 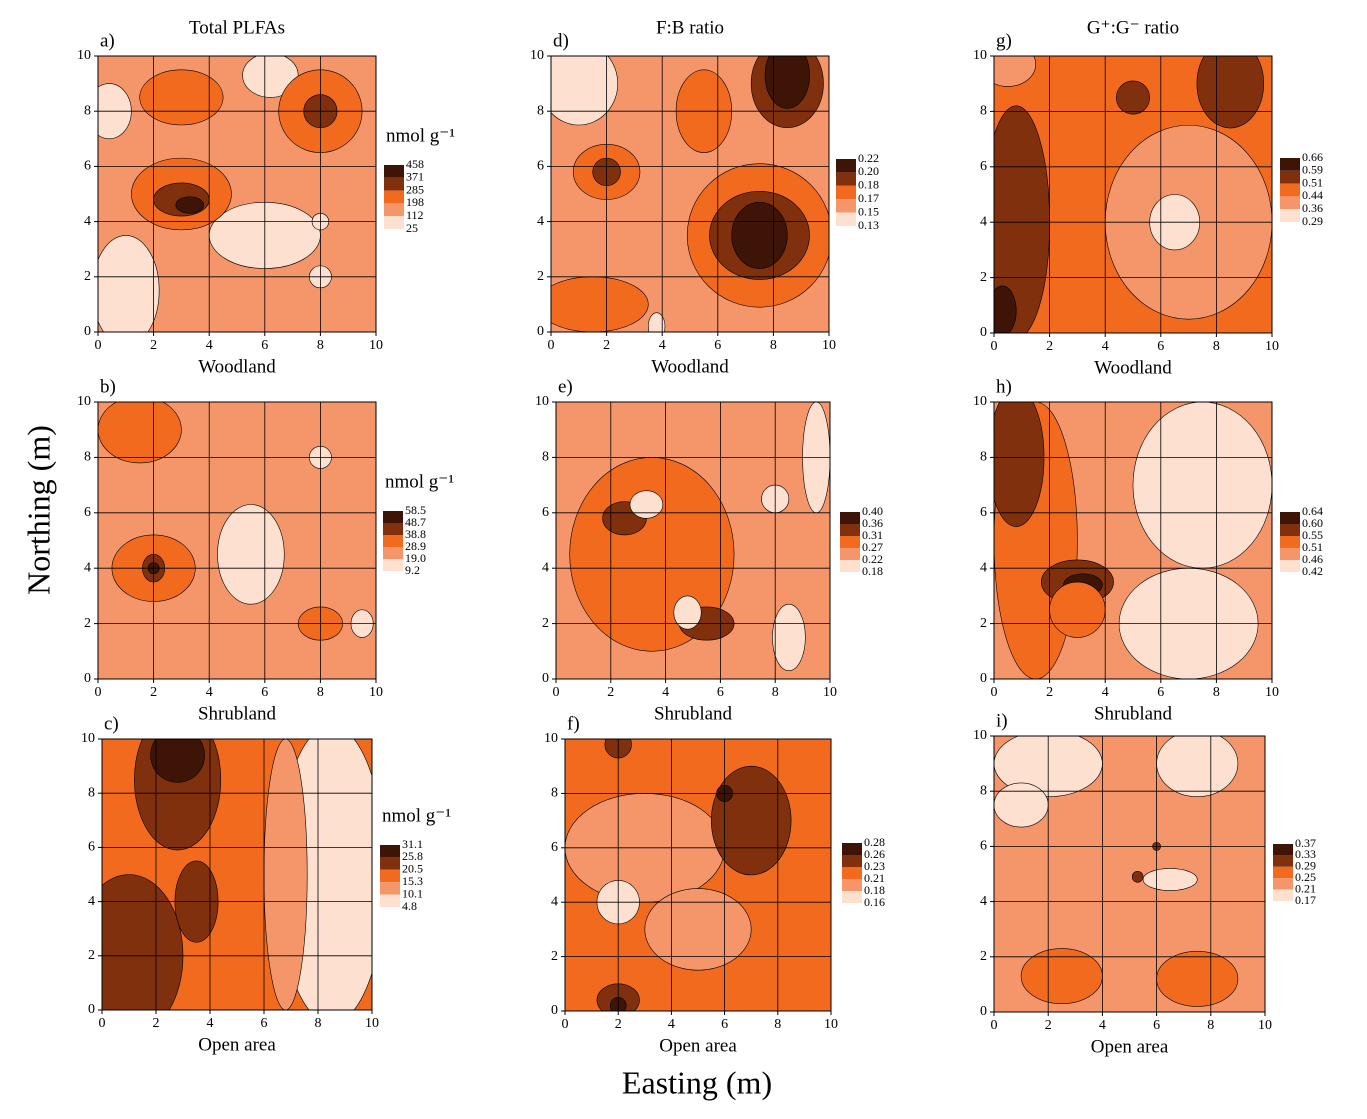 What do you see at coordinates (1305, 866) in the screenshot?
I see `legend-label: 0.29` at bounding box center [1305, 866].